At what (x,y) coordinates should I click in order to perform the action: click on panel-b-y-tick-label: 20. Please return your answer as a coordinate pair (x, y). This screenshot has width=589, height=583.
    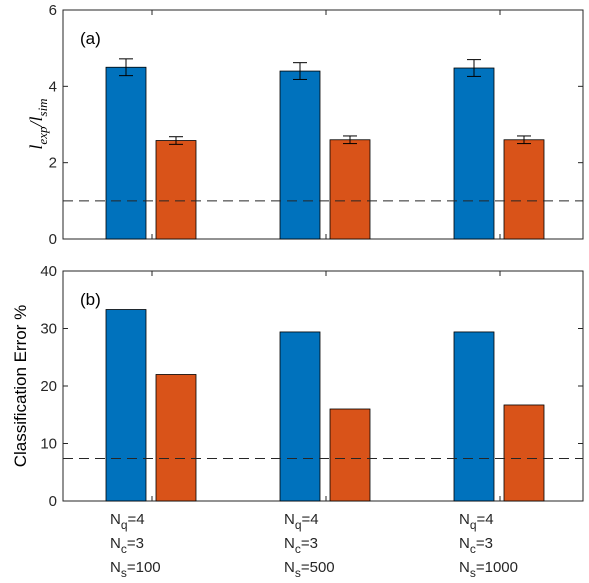
    Looking at the image, I should click on (48, 386).